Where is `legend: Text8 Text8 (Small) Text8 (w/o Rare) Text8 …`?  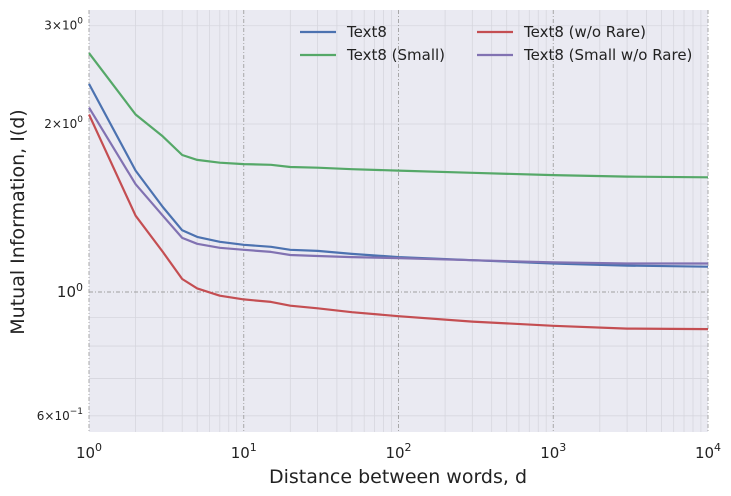 legend: Text8 Text8 (Small) Text8 (w/o Rare) Text8 … is located at coordinates (496, 43).